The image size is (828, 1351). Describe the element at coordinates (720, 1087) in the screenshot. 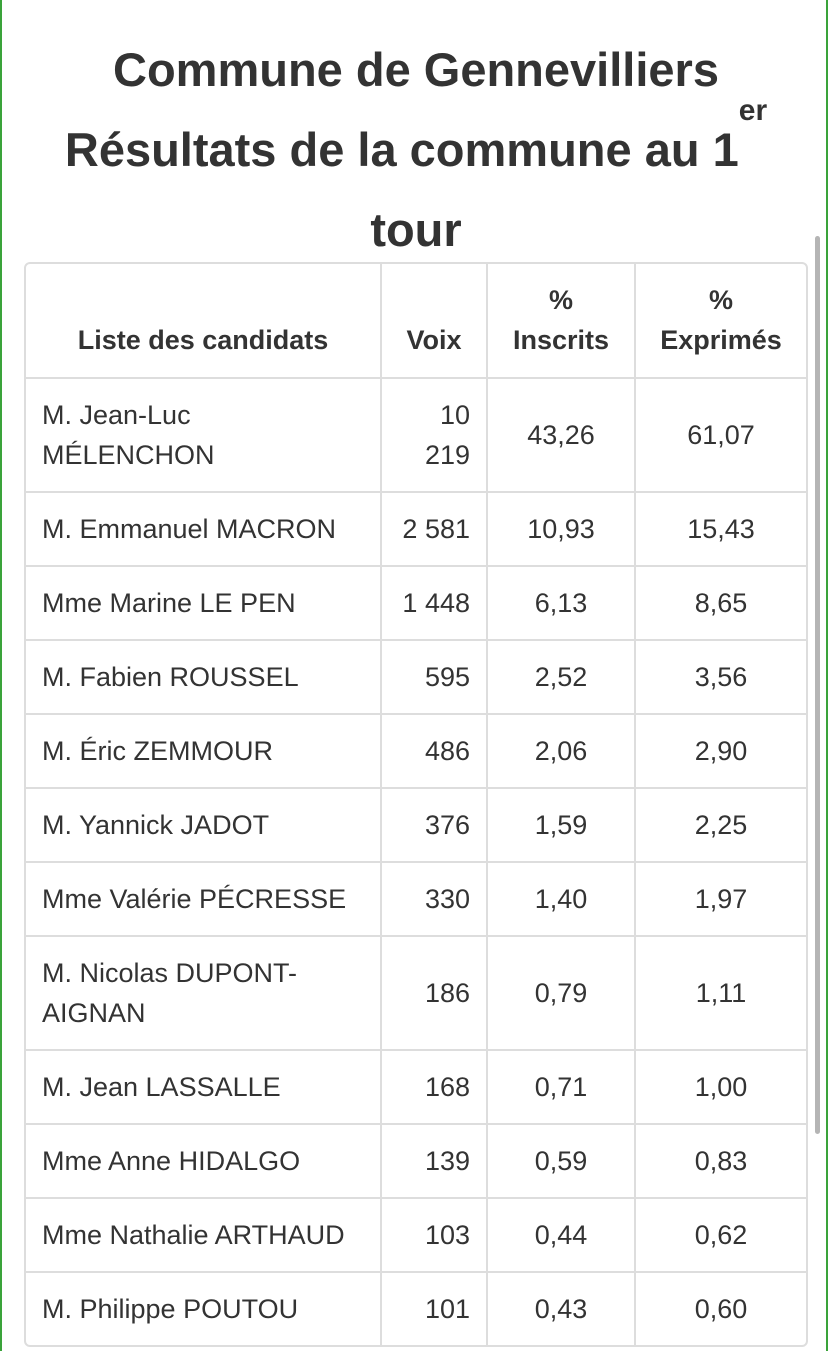

I see `candidate-exprimes: 1,00` at that location.